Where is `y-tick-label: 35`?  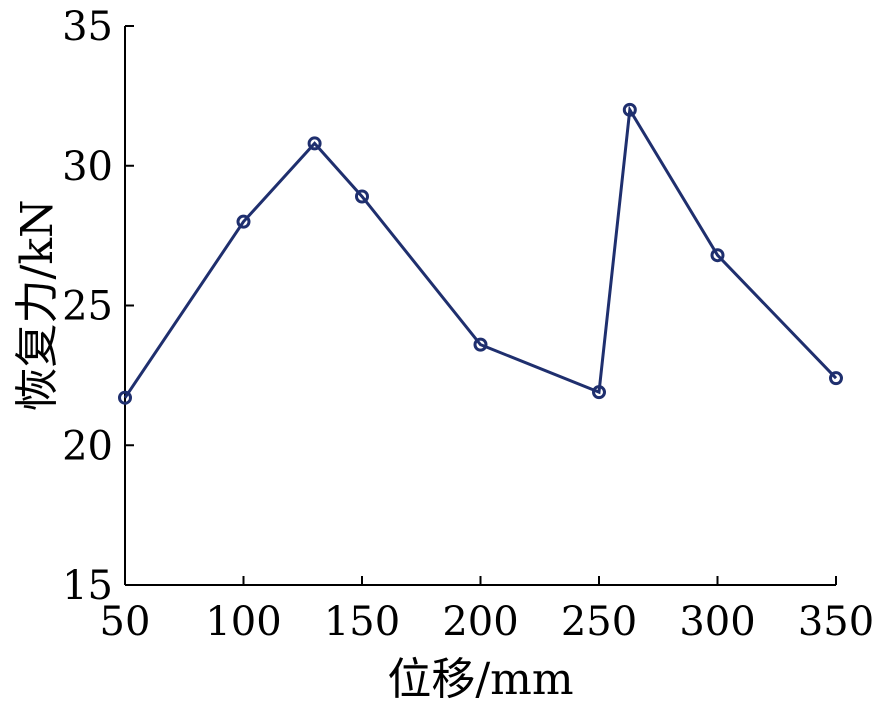
y-tick-label: 35 is located at coordinates (87, 27).